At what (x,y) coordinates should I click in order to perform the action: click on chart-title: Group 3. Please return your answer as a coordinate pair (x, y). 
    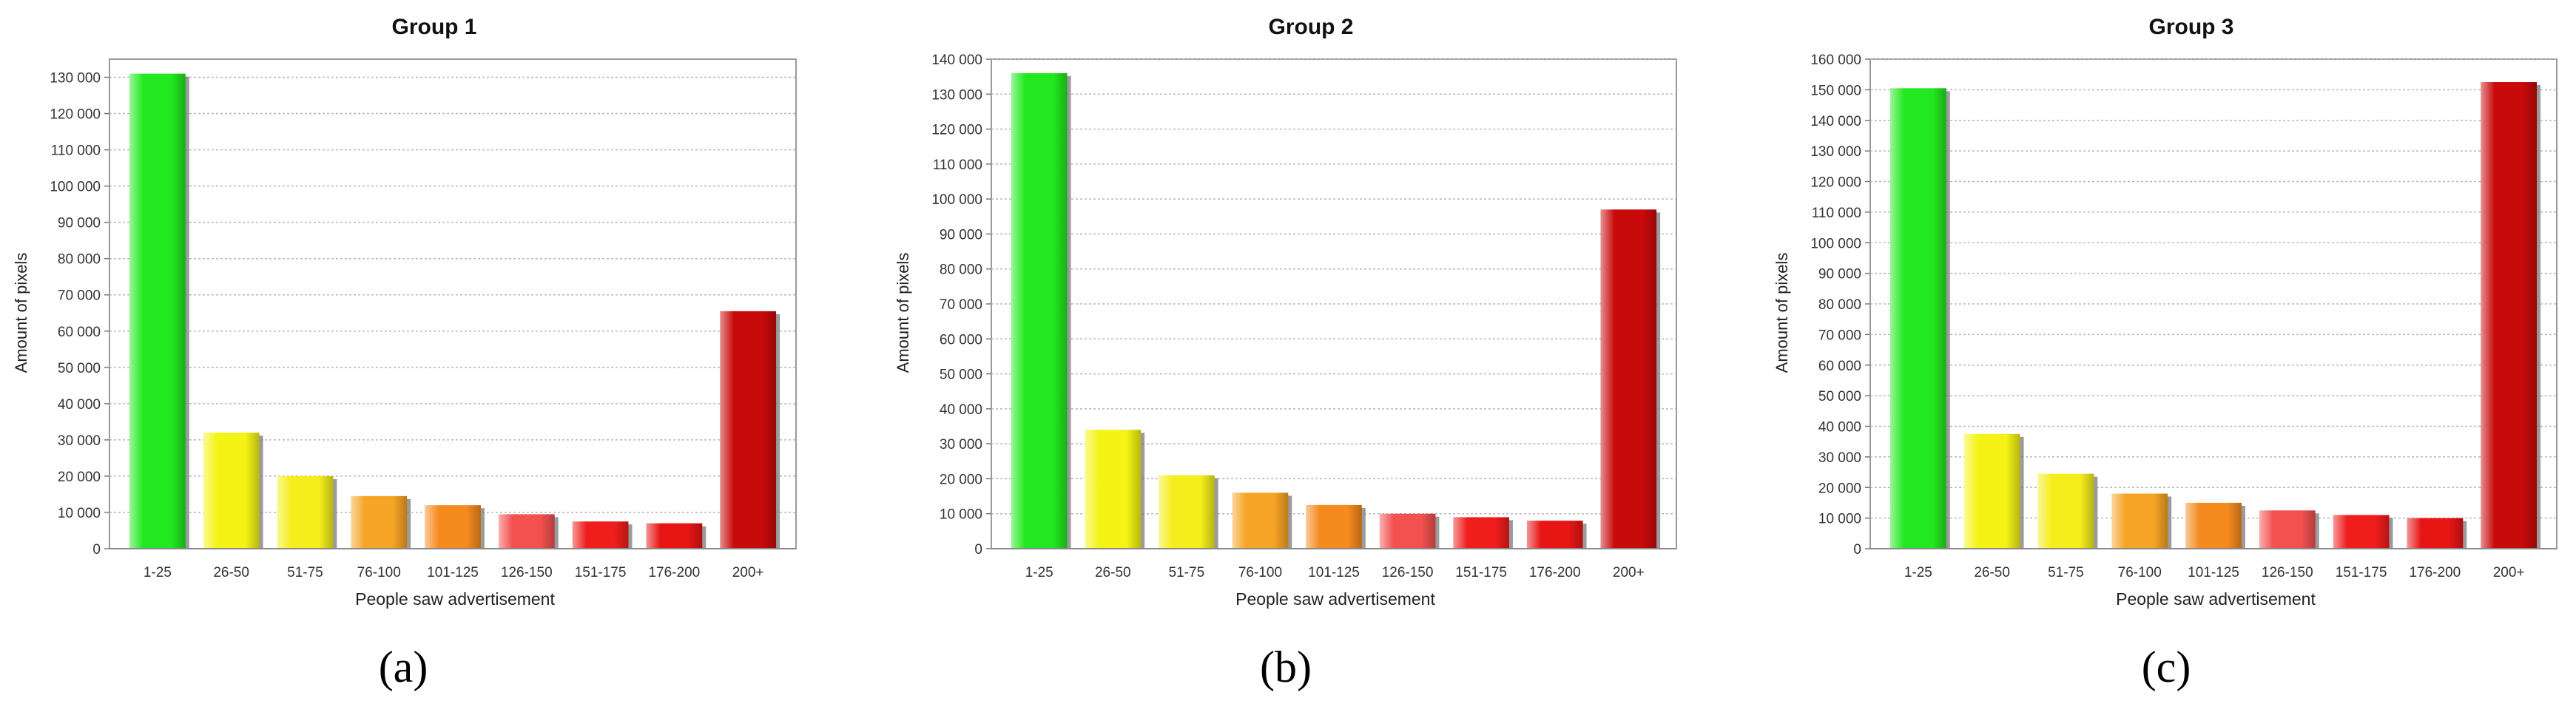
    Looking at the image, I should click on (2190, 27).